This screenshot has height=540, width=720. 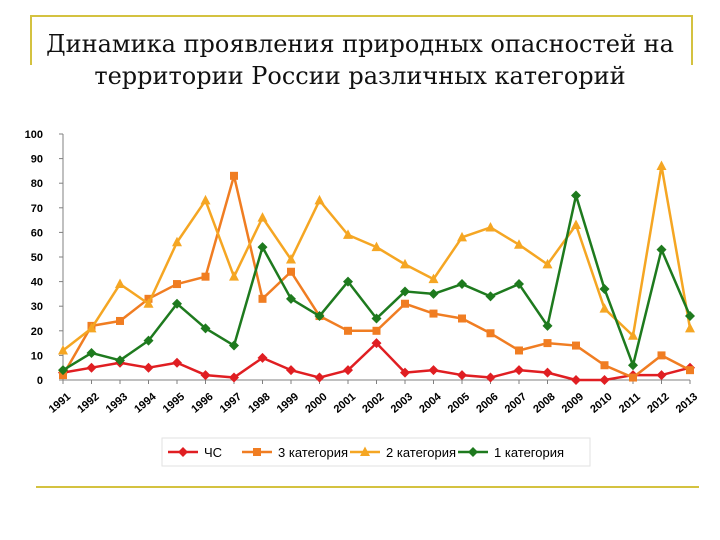 What do you see at coordinates (658, 403) in the screenshot?
I see `x-tick-label: 2012` at bounding box center [658, 403].